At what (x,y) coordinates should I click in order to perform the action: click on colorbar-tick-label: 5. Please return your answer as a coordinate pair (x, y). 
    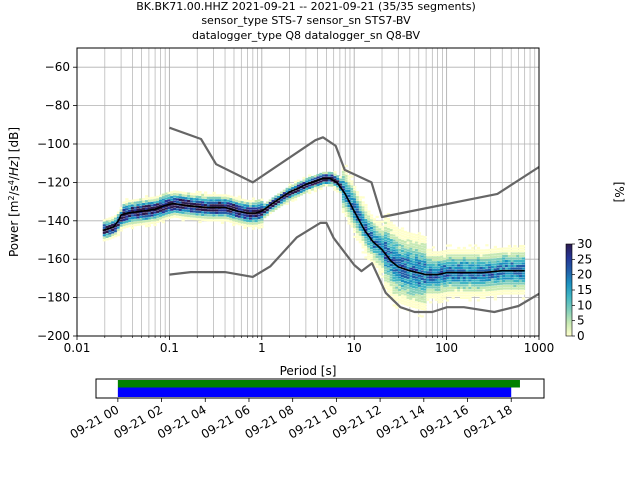
    Looking at the image, I should click on (581, 321).